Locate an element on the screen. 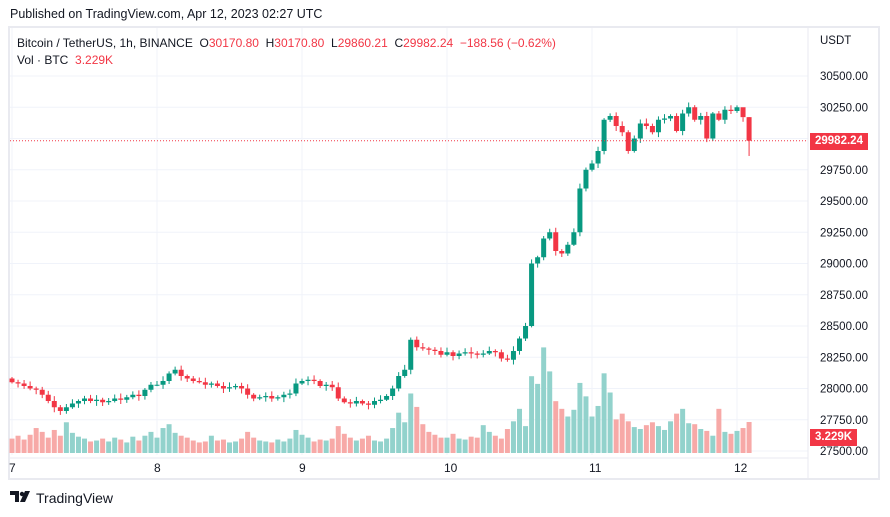 This screenshot has height=517, width=890. y-tick-label: 30250.00 is located at coordinates (844, 108).